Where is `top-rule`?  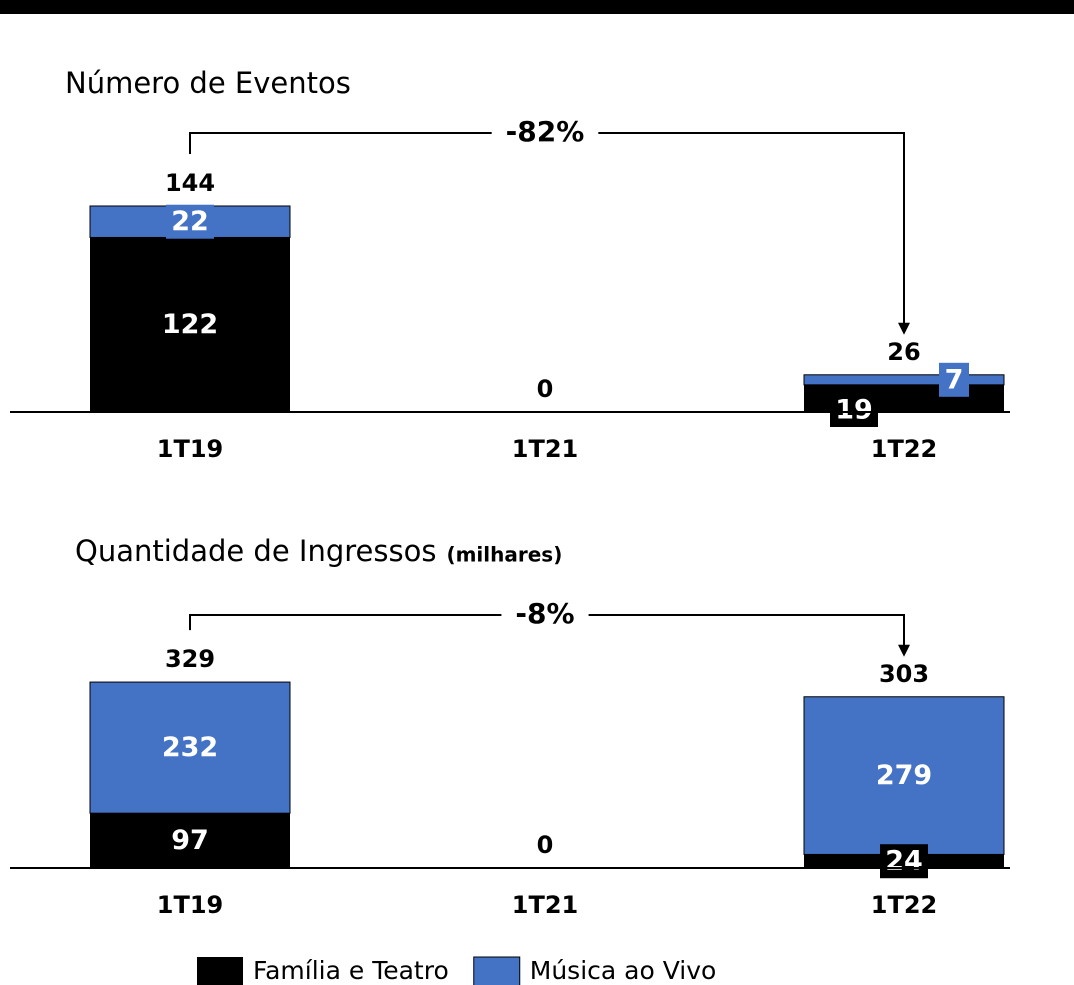
top-rule is located at coordinates (537, 7).